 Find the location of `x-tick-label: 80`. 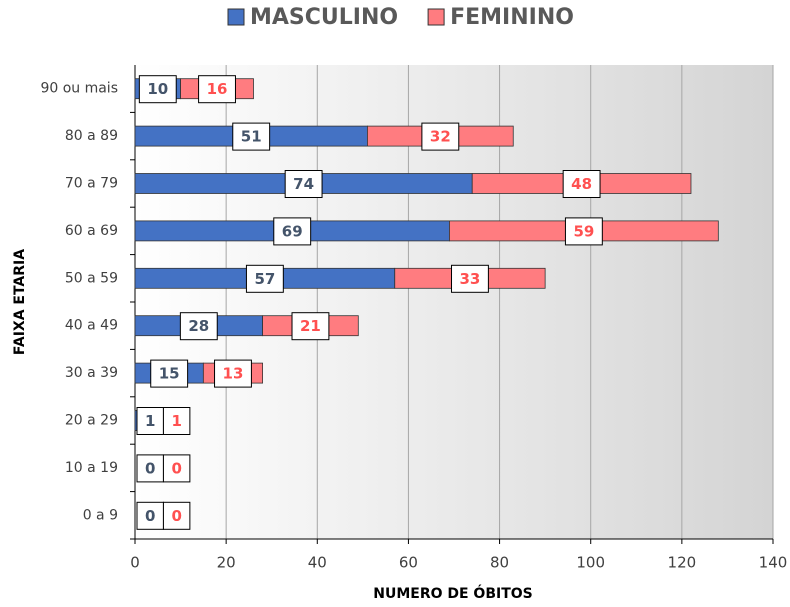

x-tick-label: 80 is located at coordinates (499, 563).